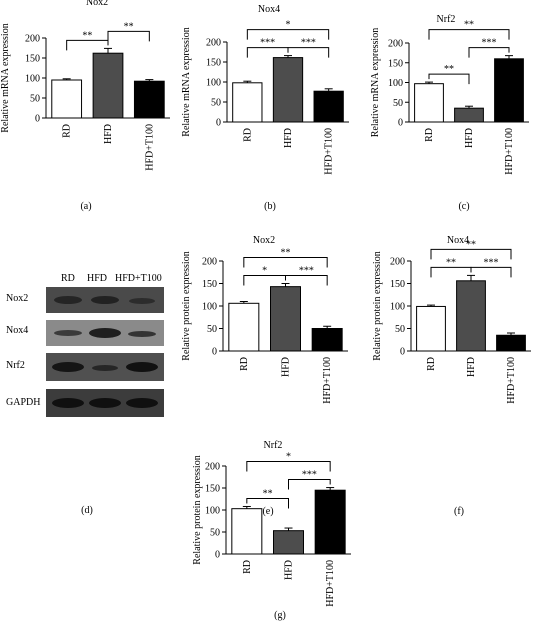 Image resolution: width=554 pixels, height=642 pixels. I want to click on blot-row-label-nox4: Nox4, so click(17, 330).